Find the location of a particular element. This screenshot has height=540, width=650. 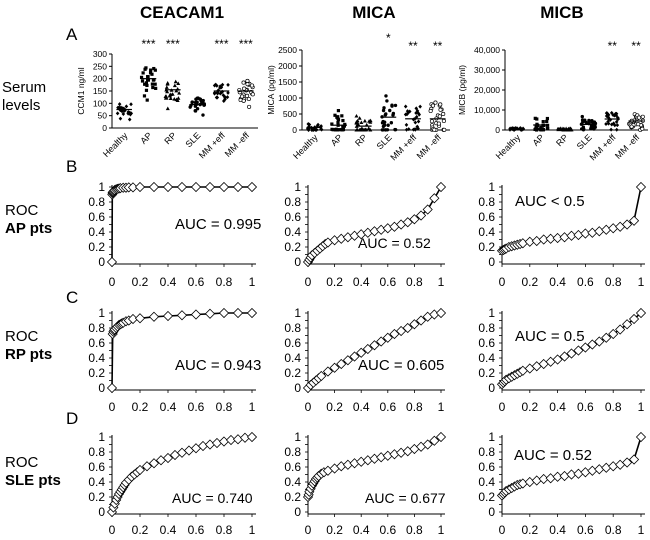

category-label: SLE is located at coordinates (584, 141).